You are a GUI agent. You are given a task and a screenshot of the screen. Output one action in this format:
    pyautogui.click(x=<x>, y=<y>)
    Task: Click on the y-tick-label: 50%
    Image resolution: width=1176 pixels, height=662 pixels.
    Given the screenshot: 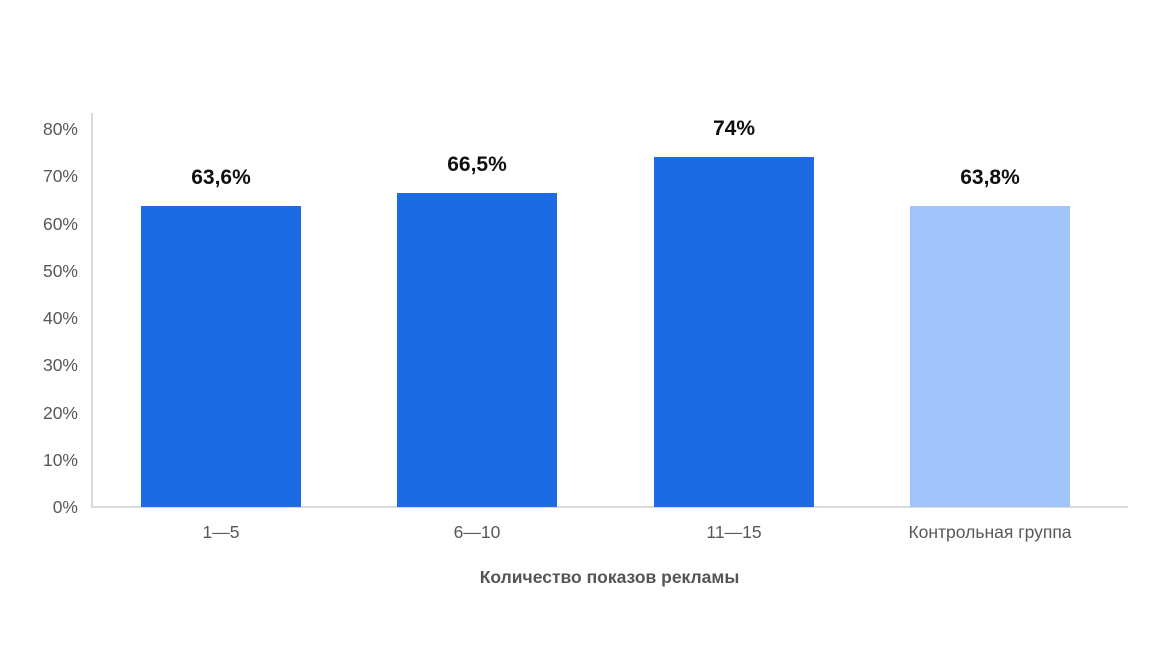 What is the action you would take?
    pyautogui.click(x=60, y=270)
    